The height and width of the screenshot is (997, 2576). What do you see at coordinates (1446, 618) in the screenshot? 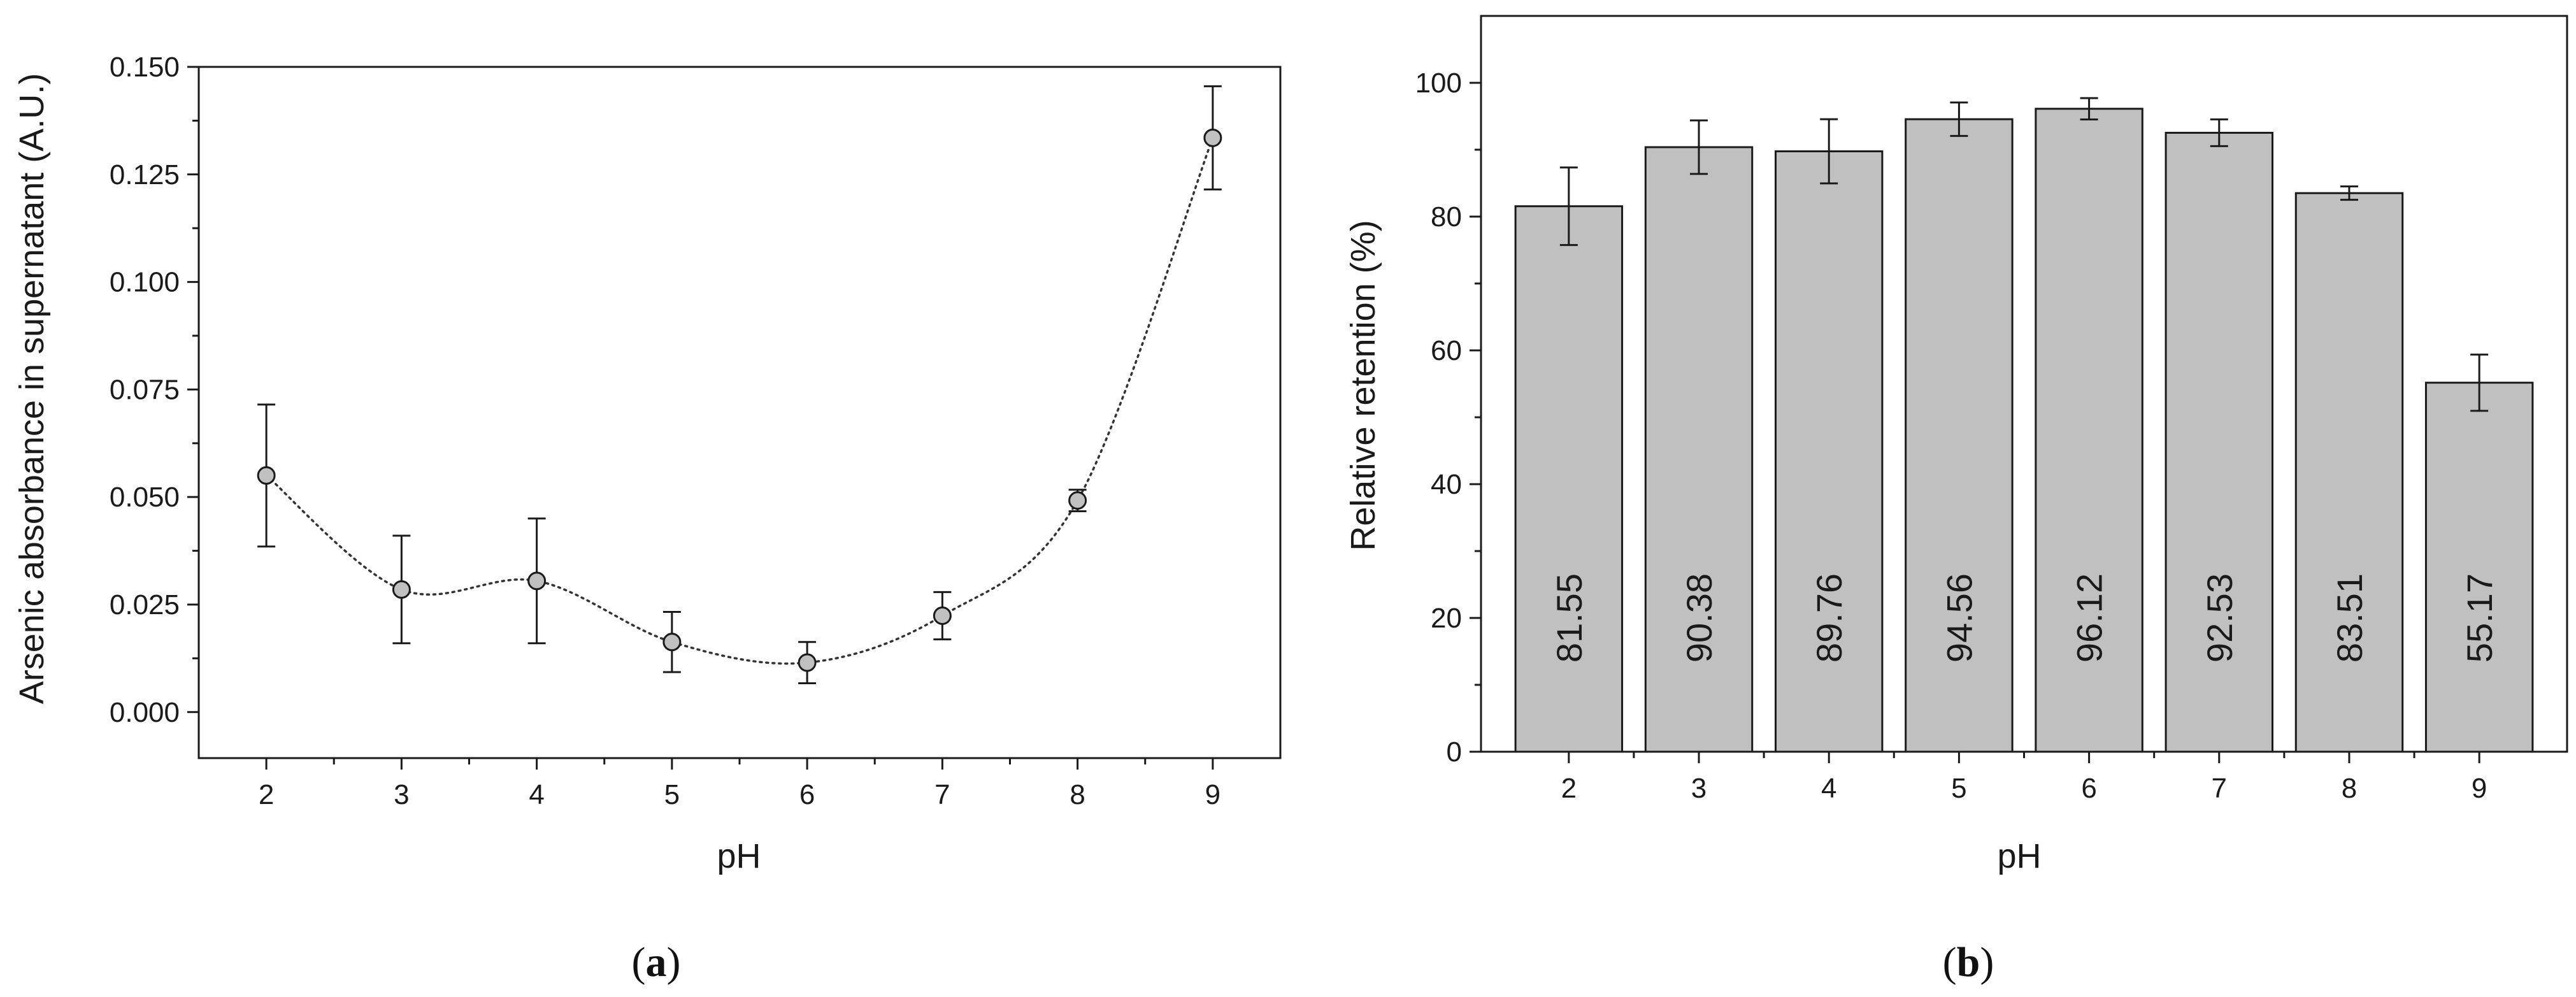
I see `panel-b-y-tick-label: 20` at bounding box center [1446, 618].